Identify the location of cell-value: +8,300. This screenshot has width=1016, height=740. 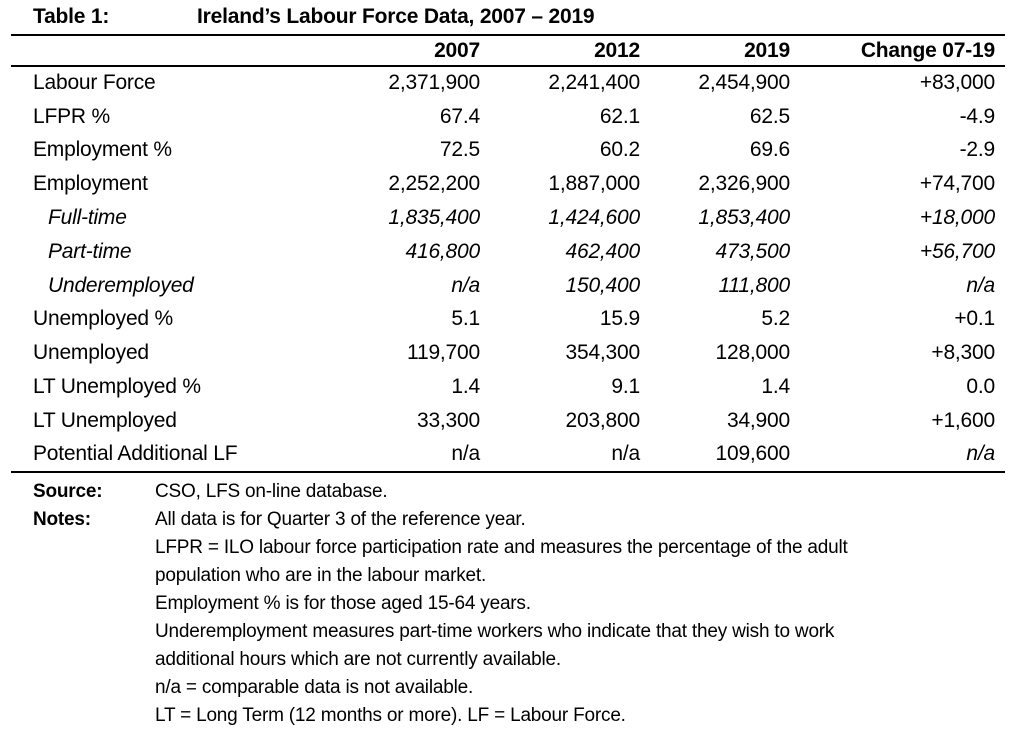
(963, 353).